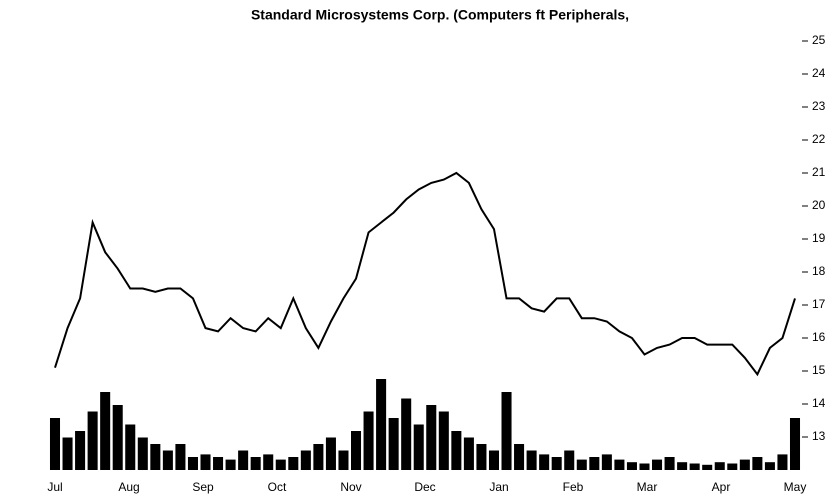 This screenshot has width=840, height=502. Describe the element at coordinates (203, 487) in the screenshot. I see `x-tick-label: Sep` at that location.